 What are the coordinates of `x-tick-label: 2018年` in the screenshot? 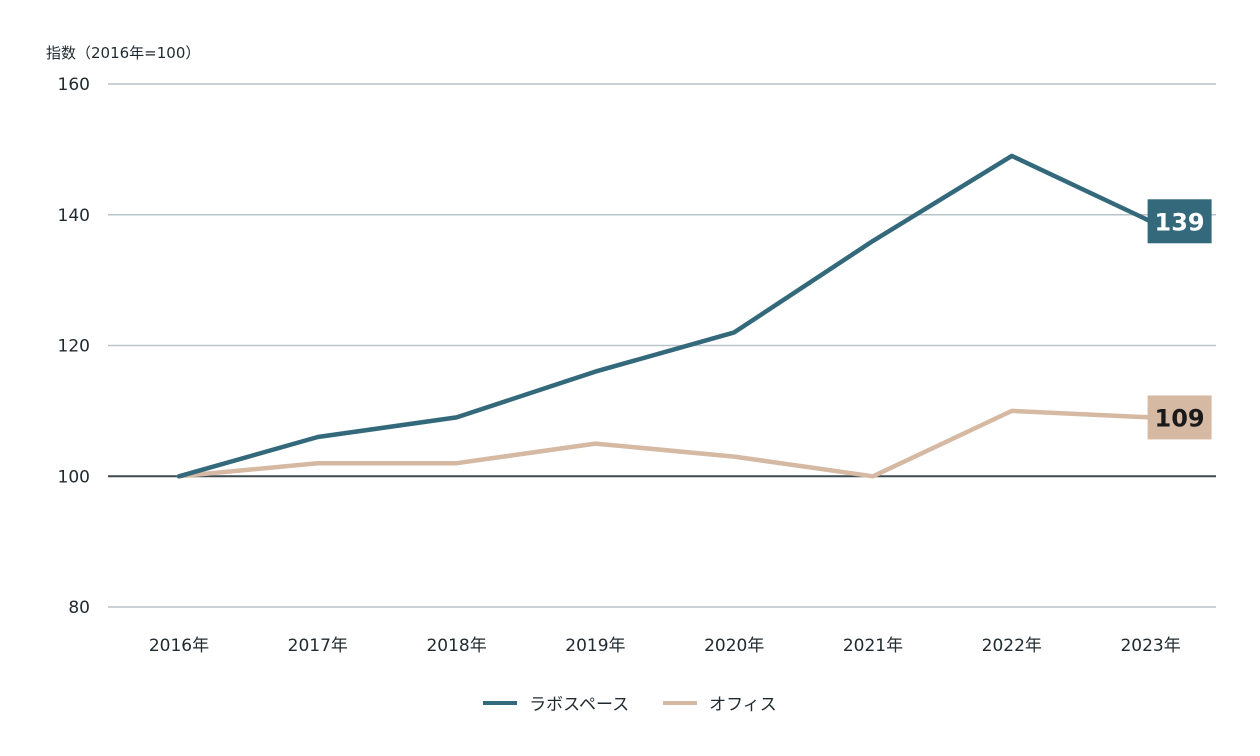 It's located at (456, 646).